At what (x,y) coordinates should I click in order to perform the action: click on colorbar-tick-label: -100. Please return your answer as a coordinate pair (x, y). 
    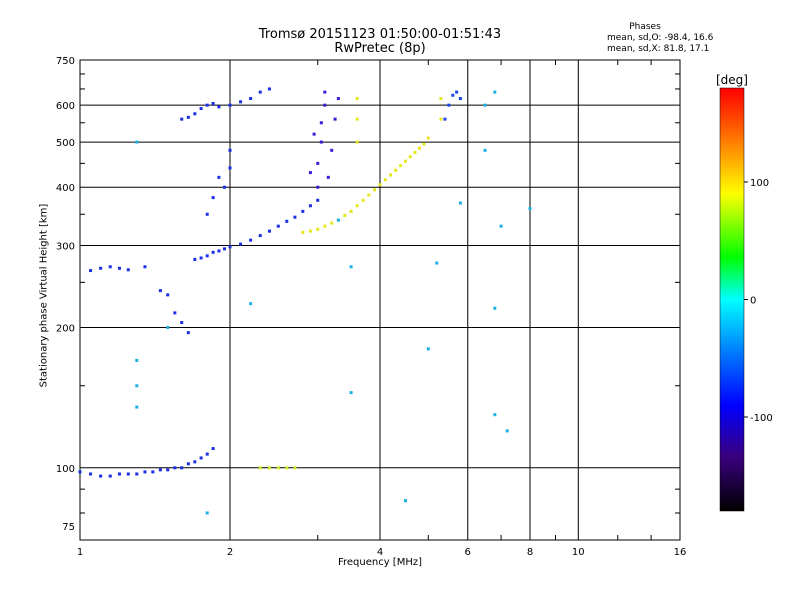
    Looking at the image, I should click on (761, 418).